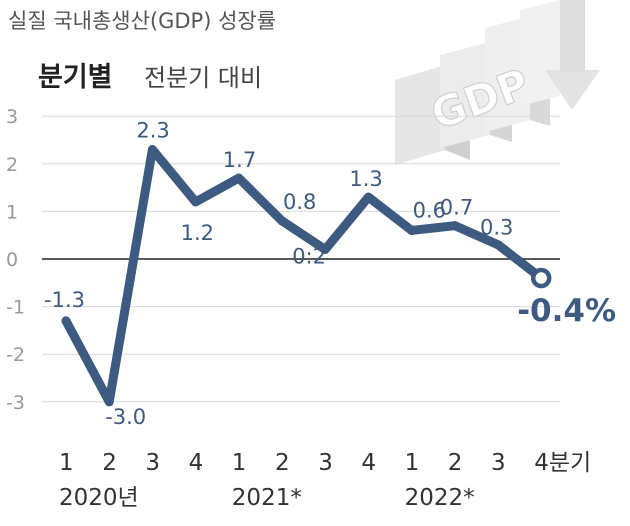  Describe the element at coordinates (566, 311) in the screenshot. I see `data-label-last: -0.4%` at that location.